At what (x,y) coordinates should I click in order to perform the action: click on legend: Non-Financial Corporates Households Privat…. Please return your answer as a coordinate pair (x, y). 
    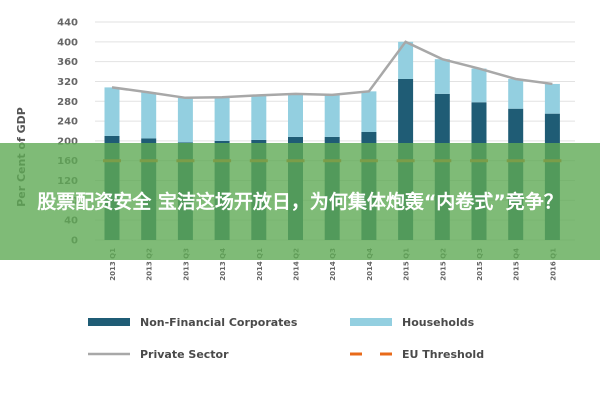
    Looking at the image, I should click on (286, 338).